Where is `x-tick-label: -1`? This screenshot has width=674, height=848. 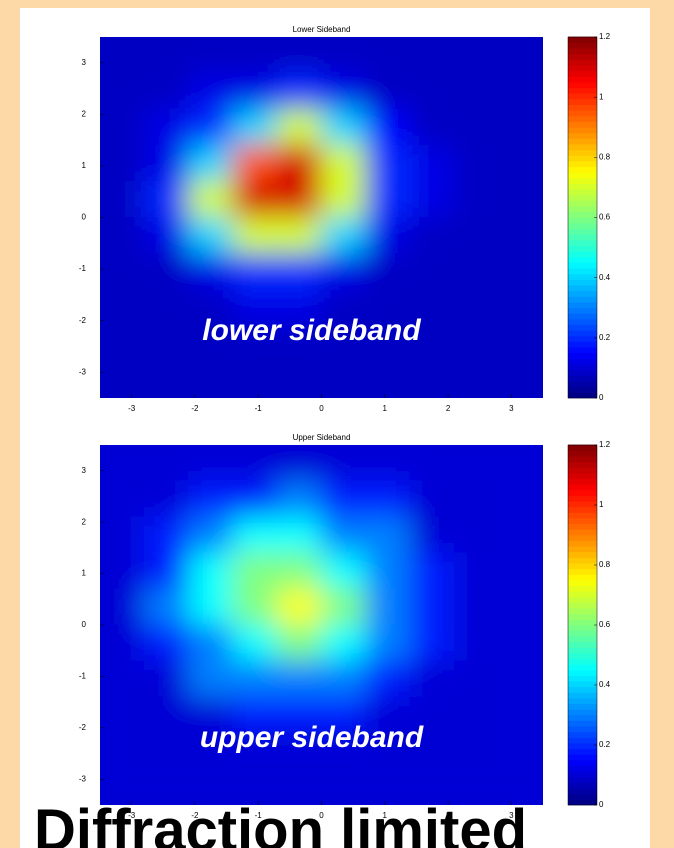 x-tick-label: -1 is located at coordinates (259, 408).